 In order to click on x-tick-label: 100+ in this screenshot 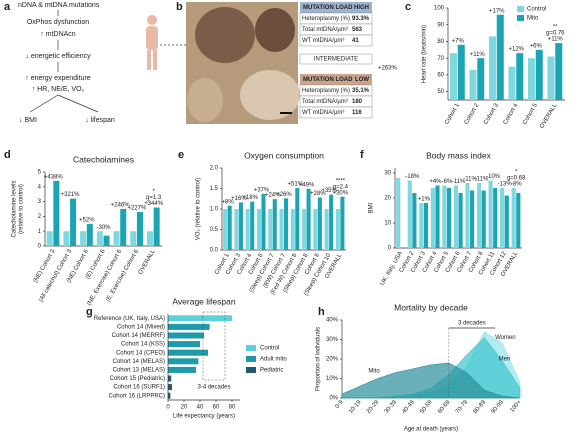, I will do `click(516, 406)`.